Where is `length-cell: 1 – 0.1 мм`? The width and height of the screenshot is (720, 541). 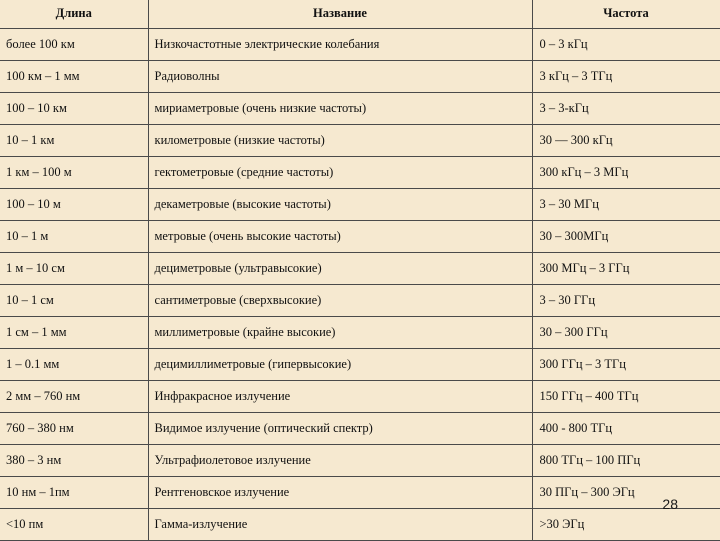 length-cell: 1 – 0.1 мм is located at coordinates (74, 364).